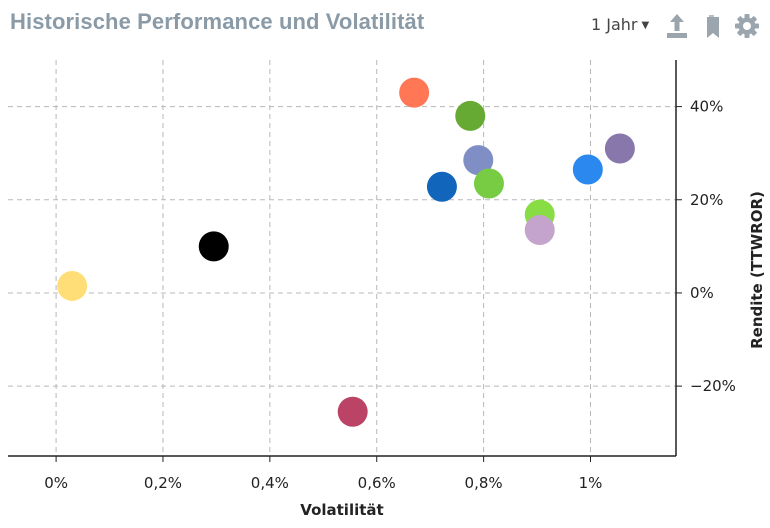 This screenshot has height=528, width=770. I want to click on chart-title: Historische Performance und Volatilität, so click(217, 21).